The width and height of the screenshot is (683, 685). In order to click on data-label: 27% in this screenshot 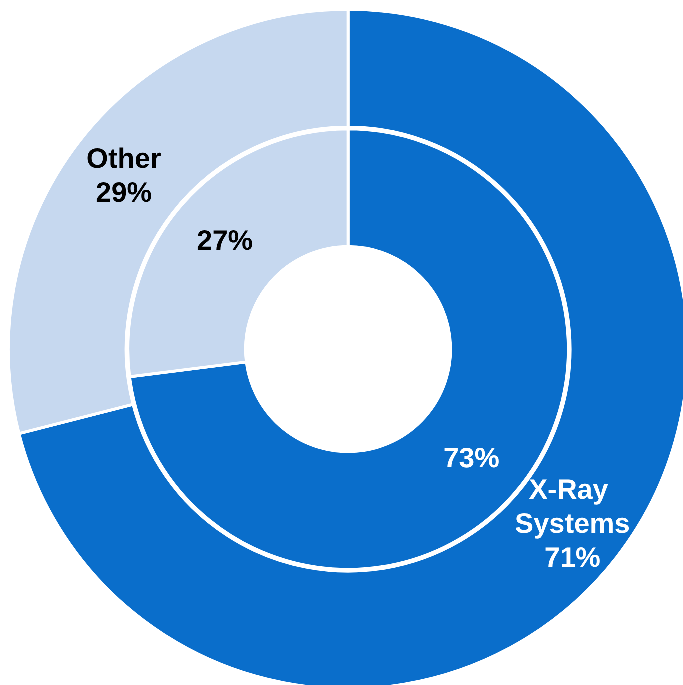, I will do `click(225, 240)`.